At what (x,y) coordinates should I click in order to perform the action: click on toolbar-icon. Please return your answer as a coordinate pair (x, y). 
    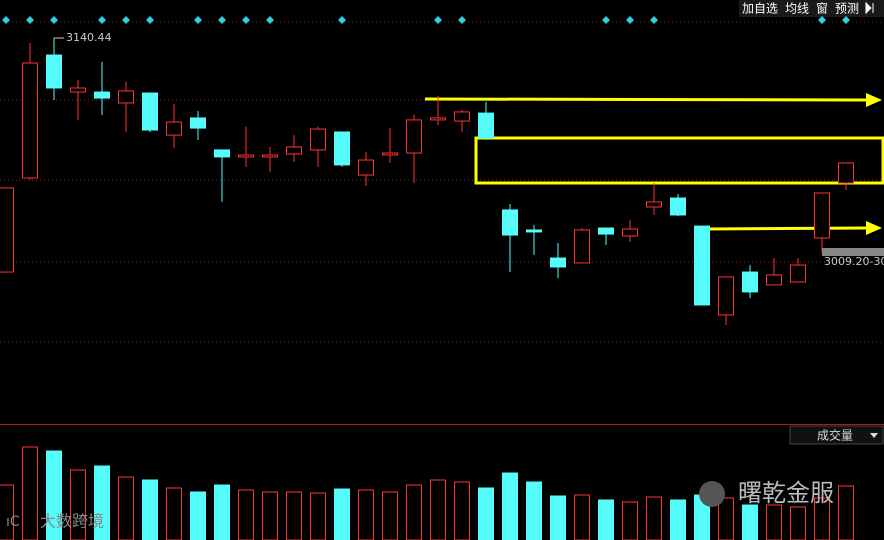
    Looking at the image, I should click on (869, 8).